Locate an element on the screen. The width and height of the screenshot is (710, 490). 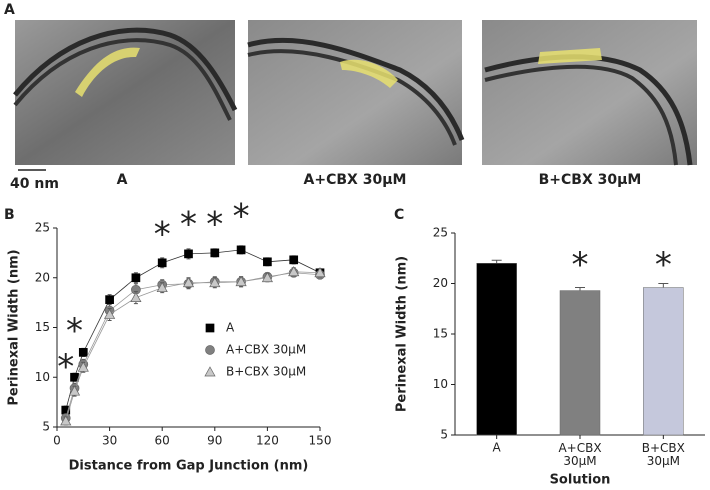
x-axis-label: Distance from Gap Junction (nm) is located at coordinates (189, 466).